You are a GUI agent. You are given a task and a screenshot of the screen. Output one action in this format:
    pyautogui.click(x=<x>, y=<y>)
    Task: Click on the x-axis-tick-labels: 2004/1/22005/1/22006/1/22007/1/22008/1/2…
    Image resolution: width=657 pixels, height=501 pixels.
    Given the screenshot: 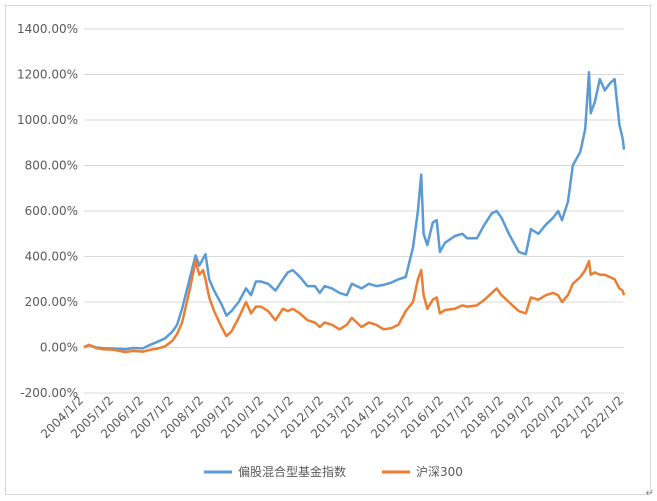 What is the action you would take?
    pyautogui.click(x=332, y=417)
    